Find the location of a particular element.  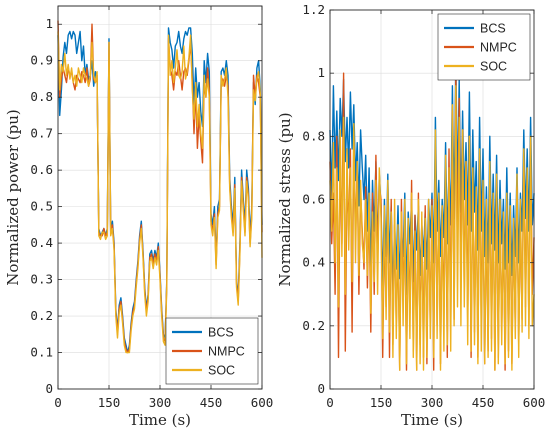

y-tick-label: 1.2 is located at coordinates (313, 9).